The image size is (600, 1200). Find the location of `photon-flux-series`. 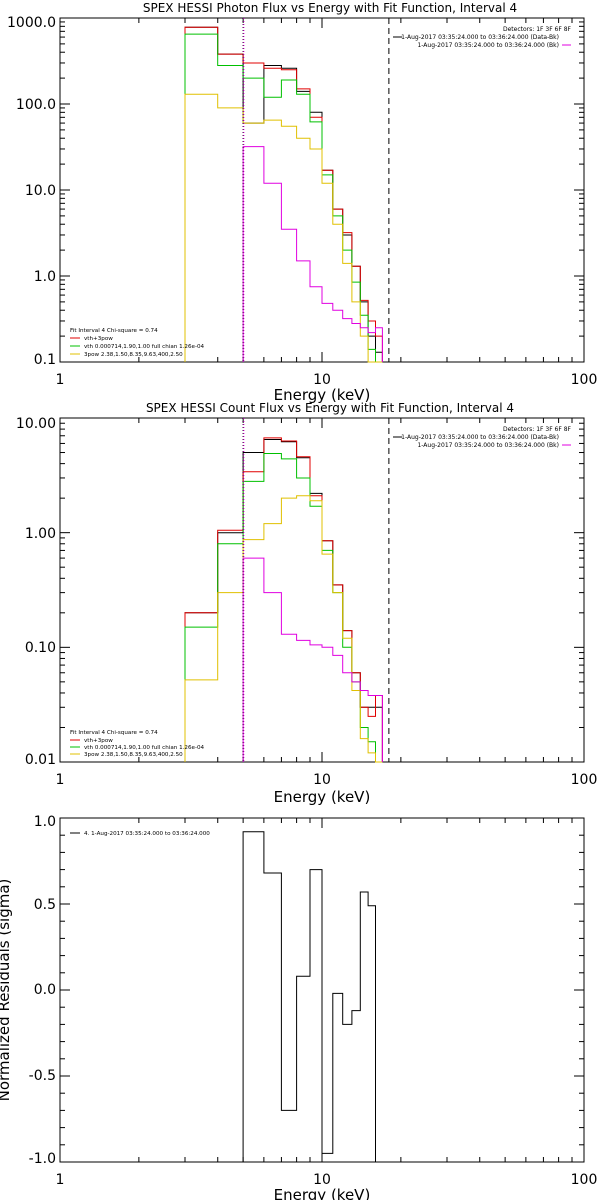

photon-flux-series is located at coordinates (283, 194).